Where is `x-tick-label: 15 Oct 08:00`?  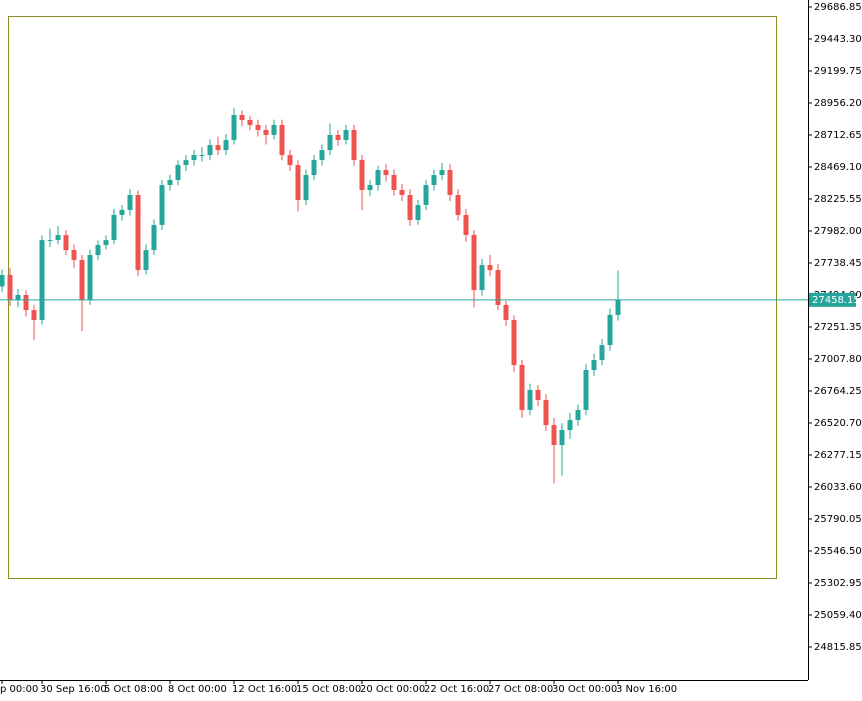 x-tick-label: 15 Oct 08:00 is located at coordinates (328, 689).